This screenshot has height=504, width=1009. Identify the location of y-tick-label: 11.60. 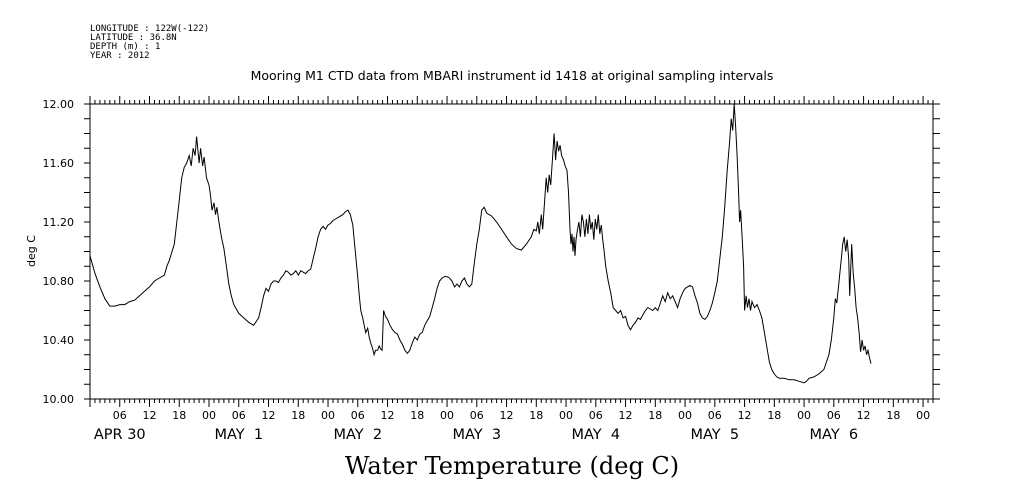
(59, 163).